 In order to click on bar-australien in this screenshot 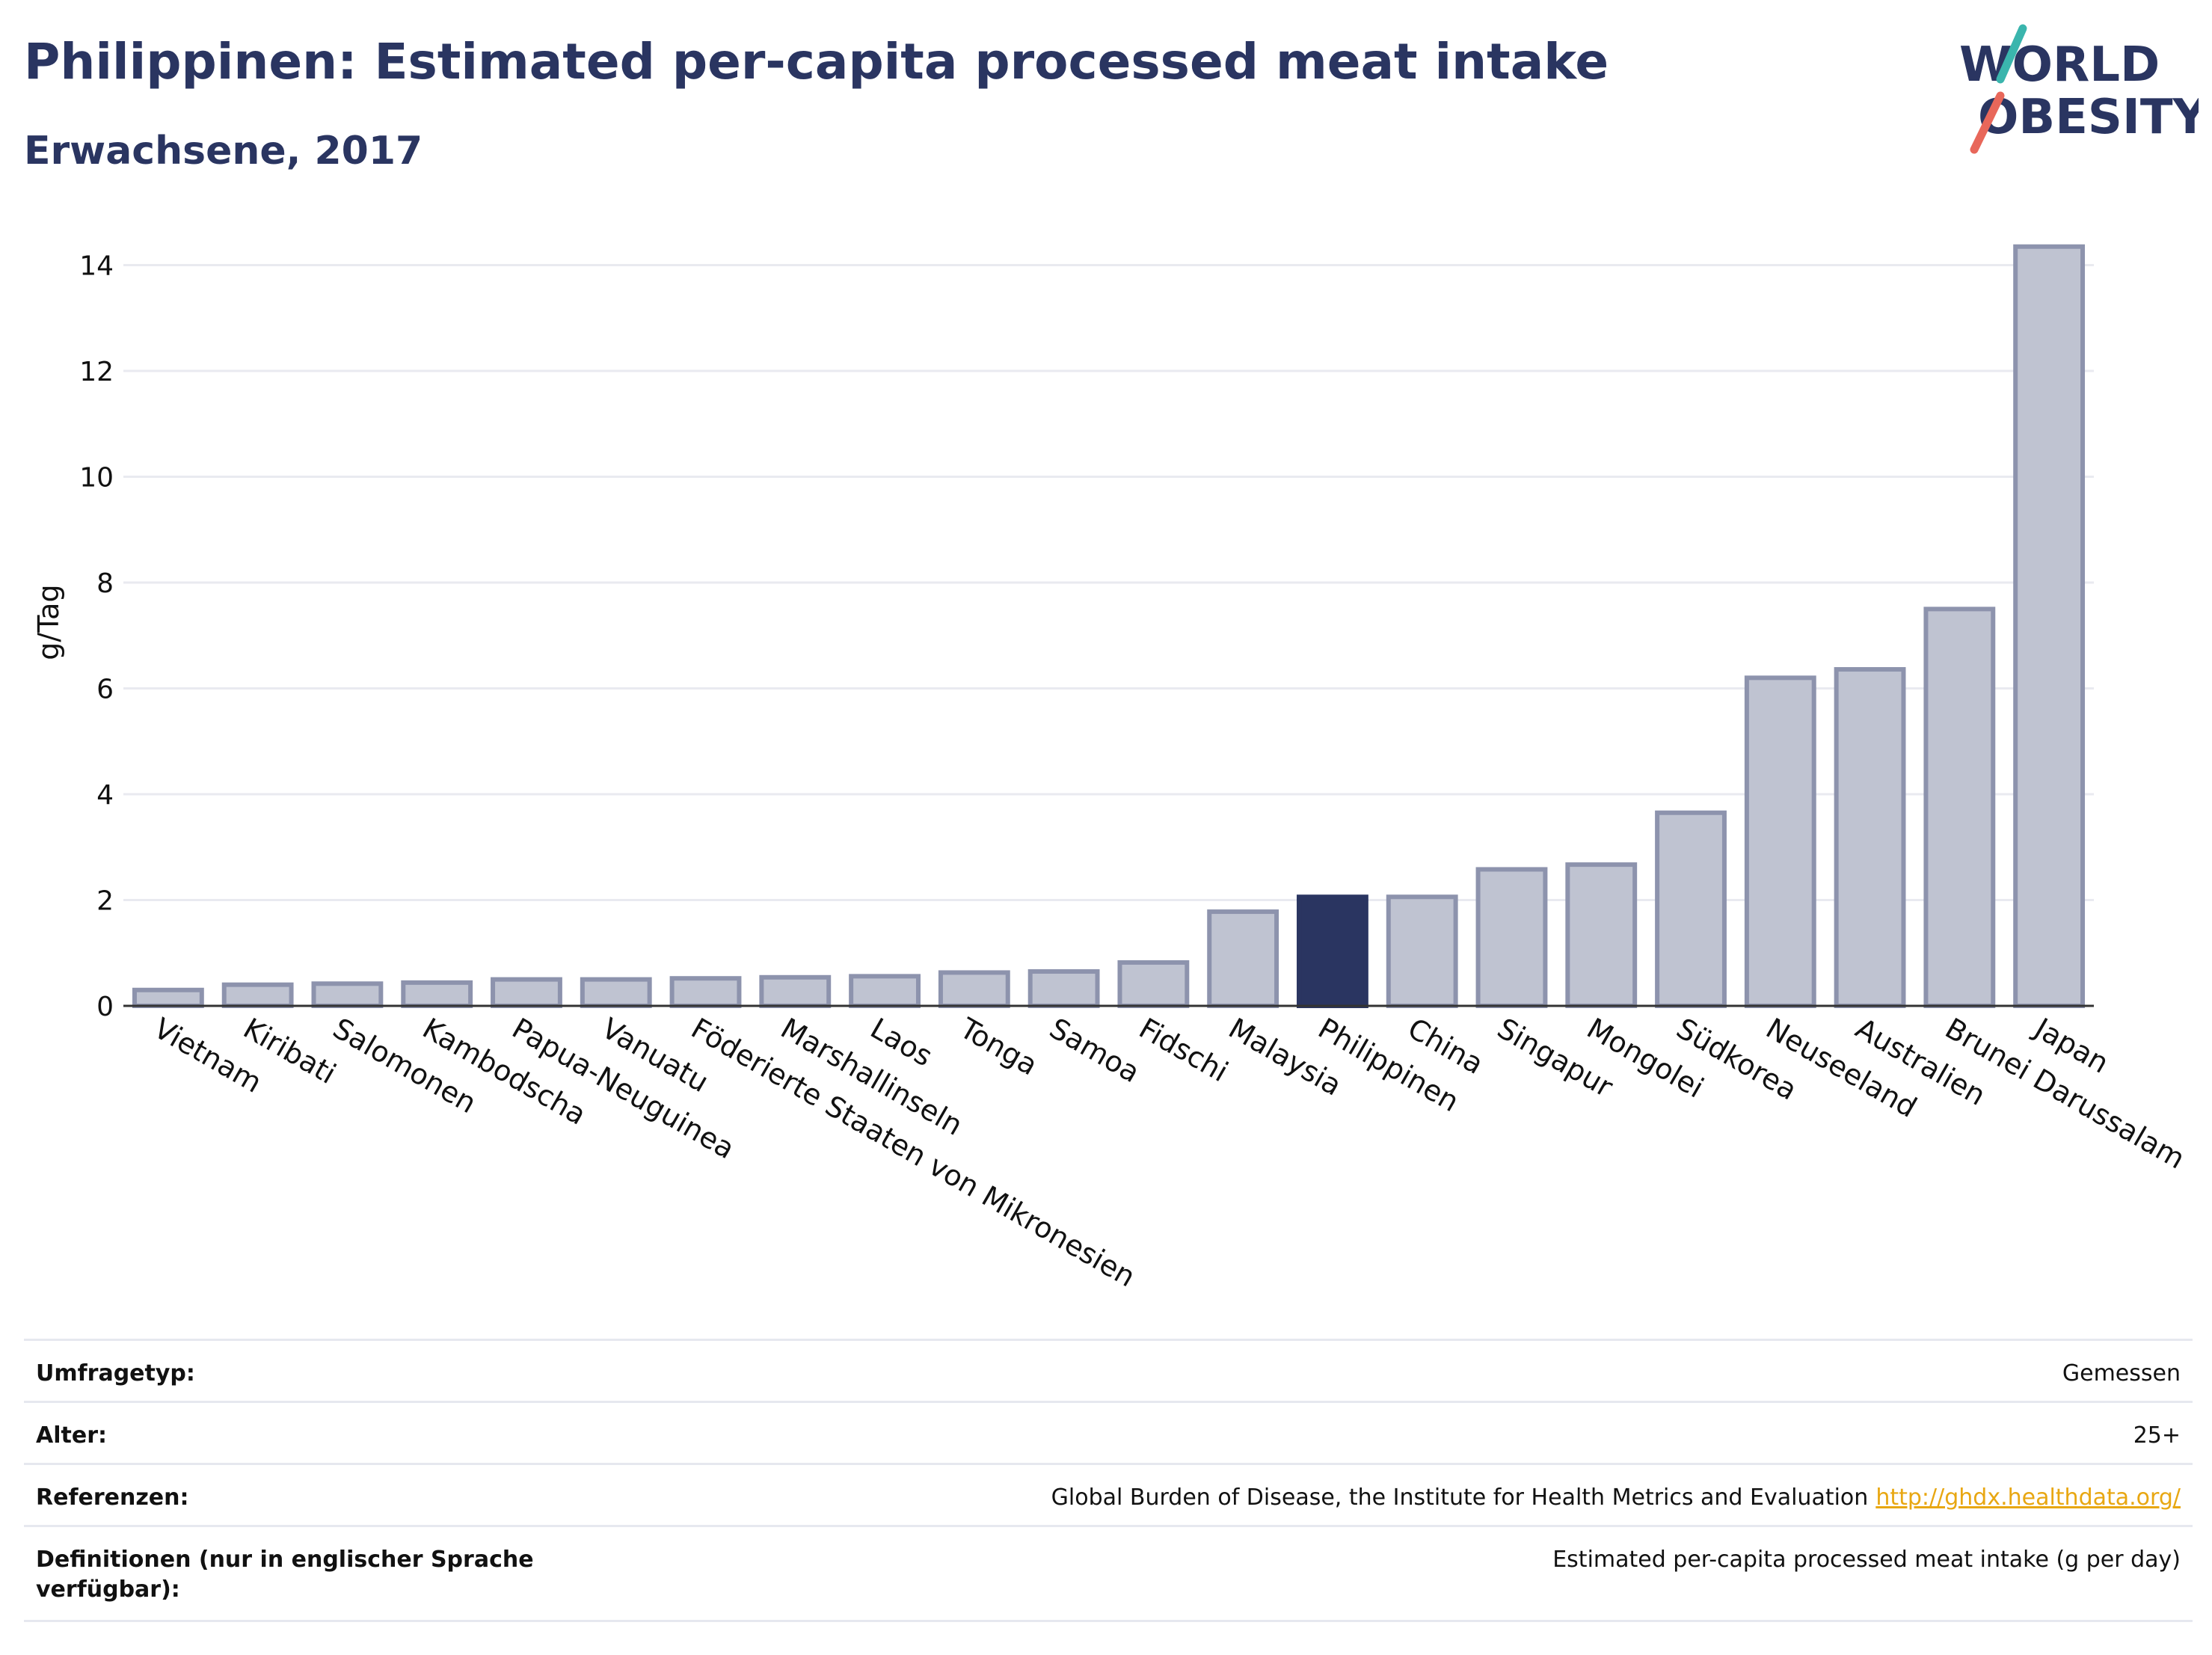, I will do `click(1870, 838)`.